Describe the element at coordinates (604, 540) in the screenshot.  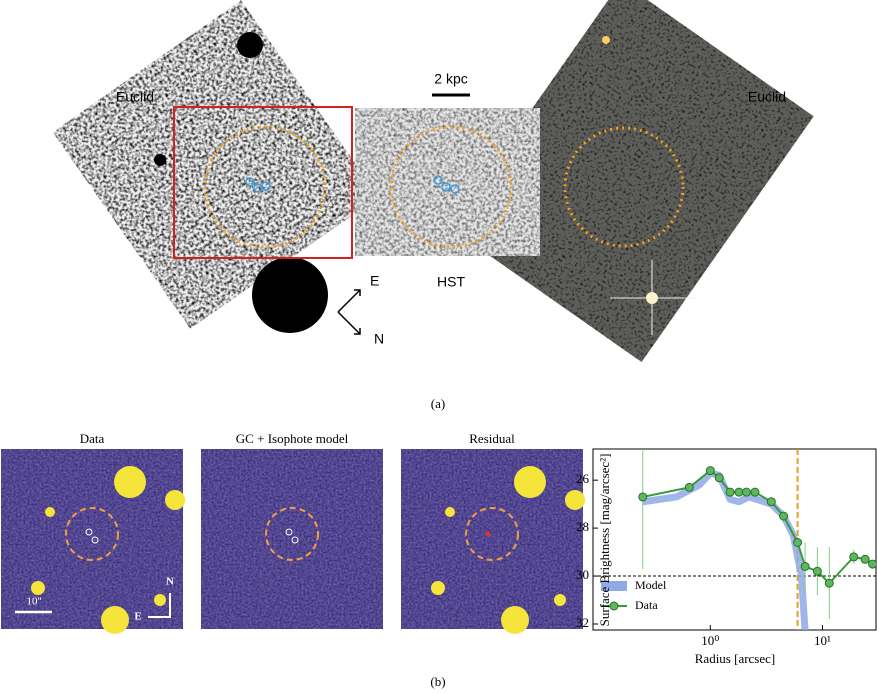
I see `y-axis-label: Surface Brightness [mag/arcsec²]` at that location.